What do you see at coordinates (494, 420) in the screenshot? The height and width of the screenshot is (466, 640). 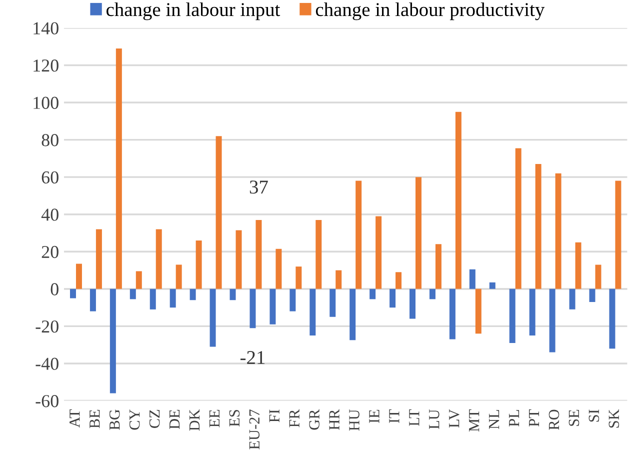 I see `x-tick-label: NL` at bounding box center [494, 420].